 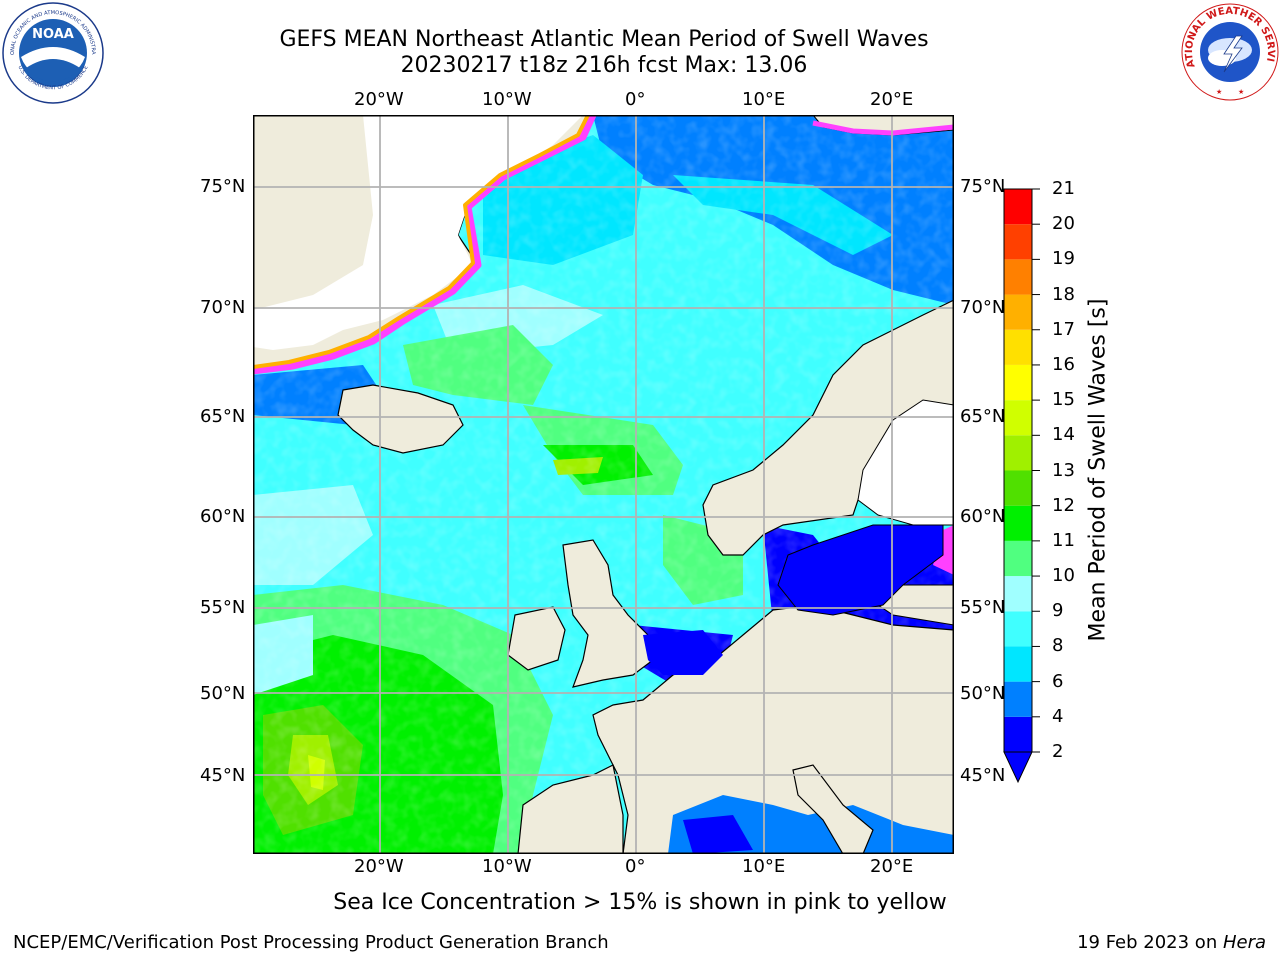 What do you see at coordinates (1063, 224) in the screenshot?
I see `colorbar-tick-label: 20` at bounding box center [1063, 224].